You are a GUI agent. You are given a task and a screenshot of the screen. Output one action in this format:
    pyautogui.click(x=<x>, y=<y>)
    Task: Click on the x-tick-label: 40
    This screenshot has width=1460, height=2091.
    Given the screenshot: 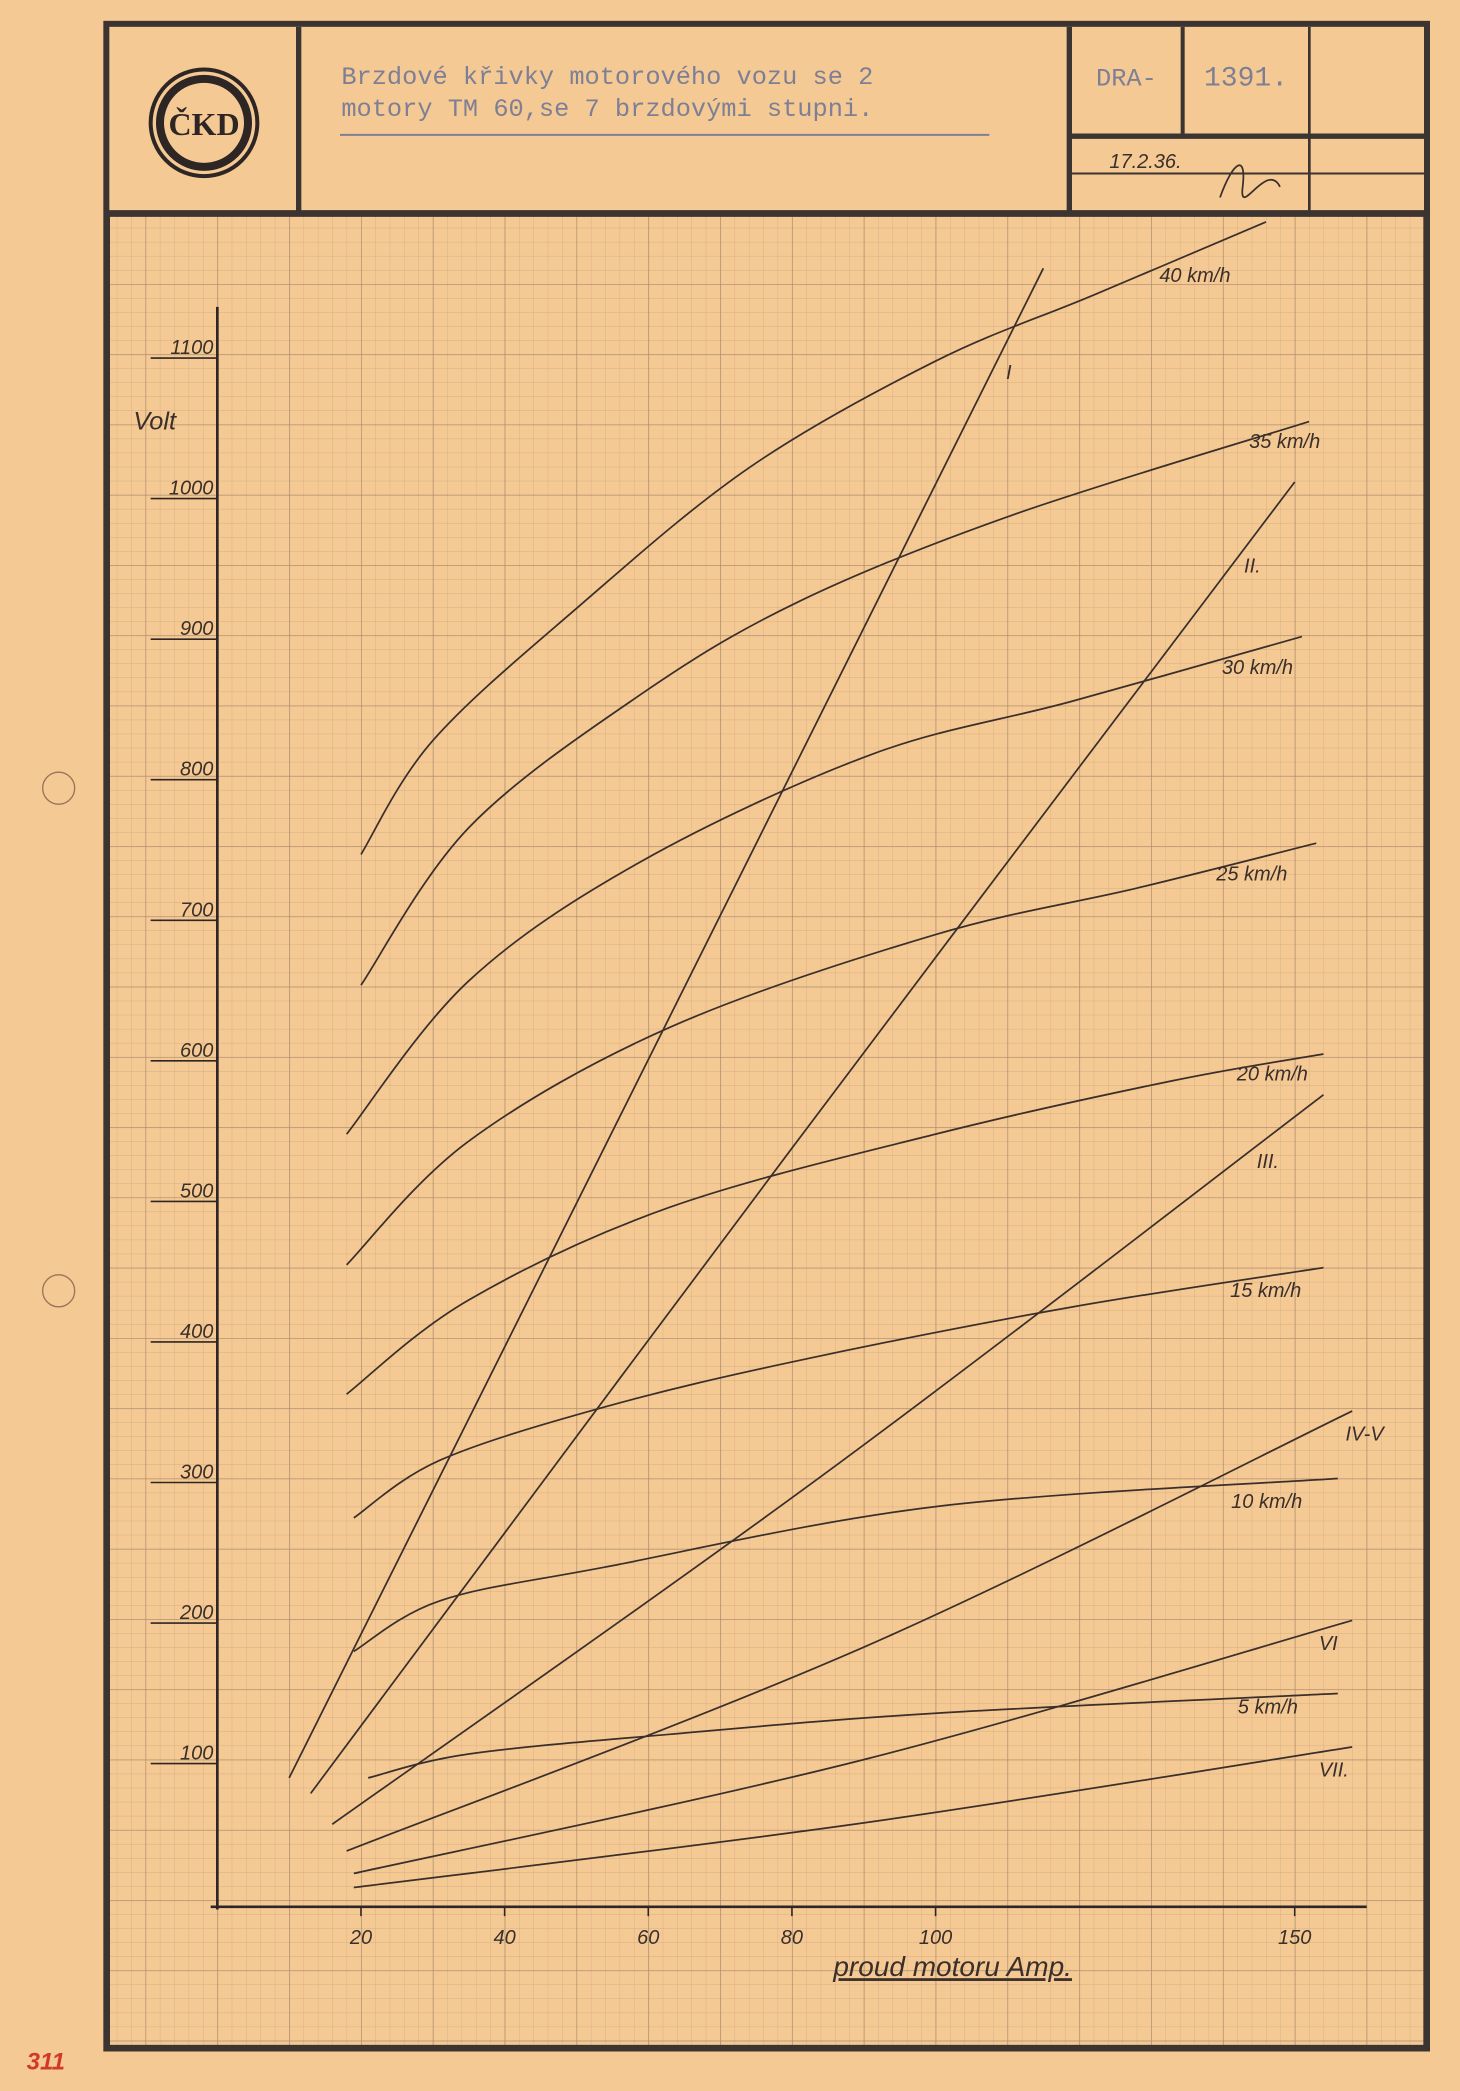 What is the action you would take?
    pyautogui.click(x=505, y=1938)
    